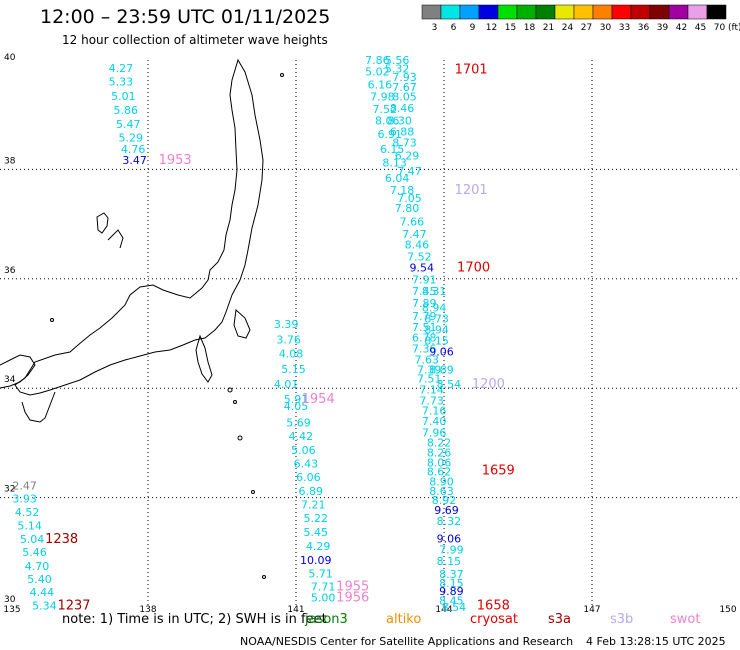  I want to click on wave-height-value: 8.06, so click(387, 121).